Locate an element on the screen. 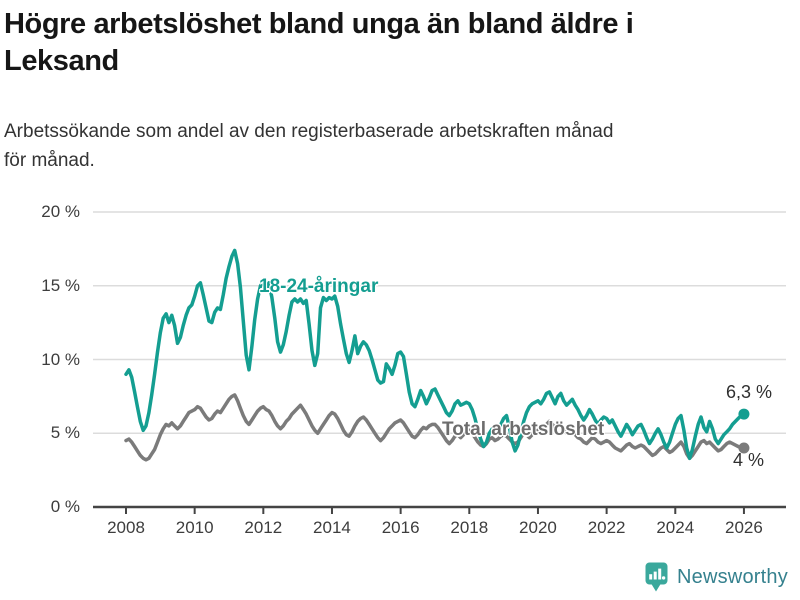 The height and width of the screenshot is (600, 800). chart-subtitle-line2: för månad. is located at coordinates (49, 160).